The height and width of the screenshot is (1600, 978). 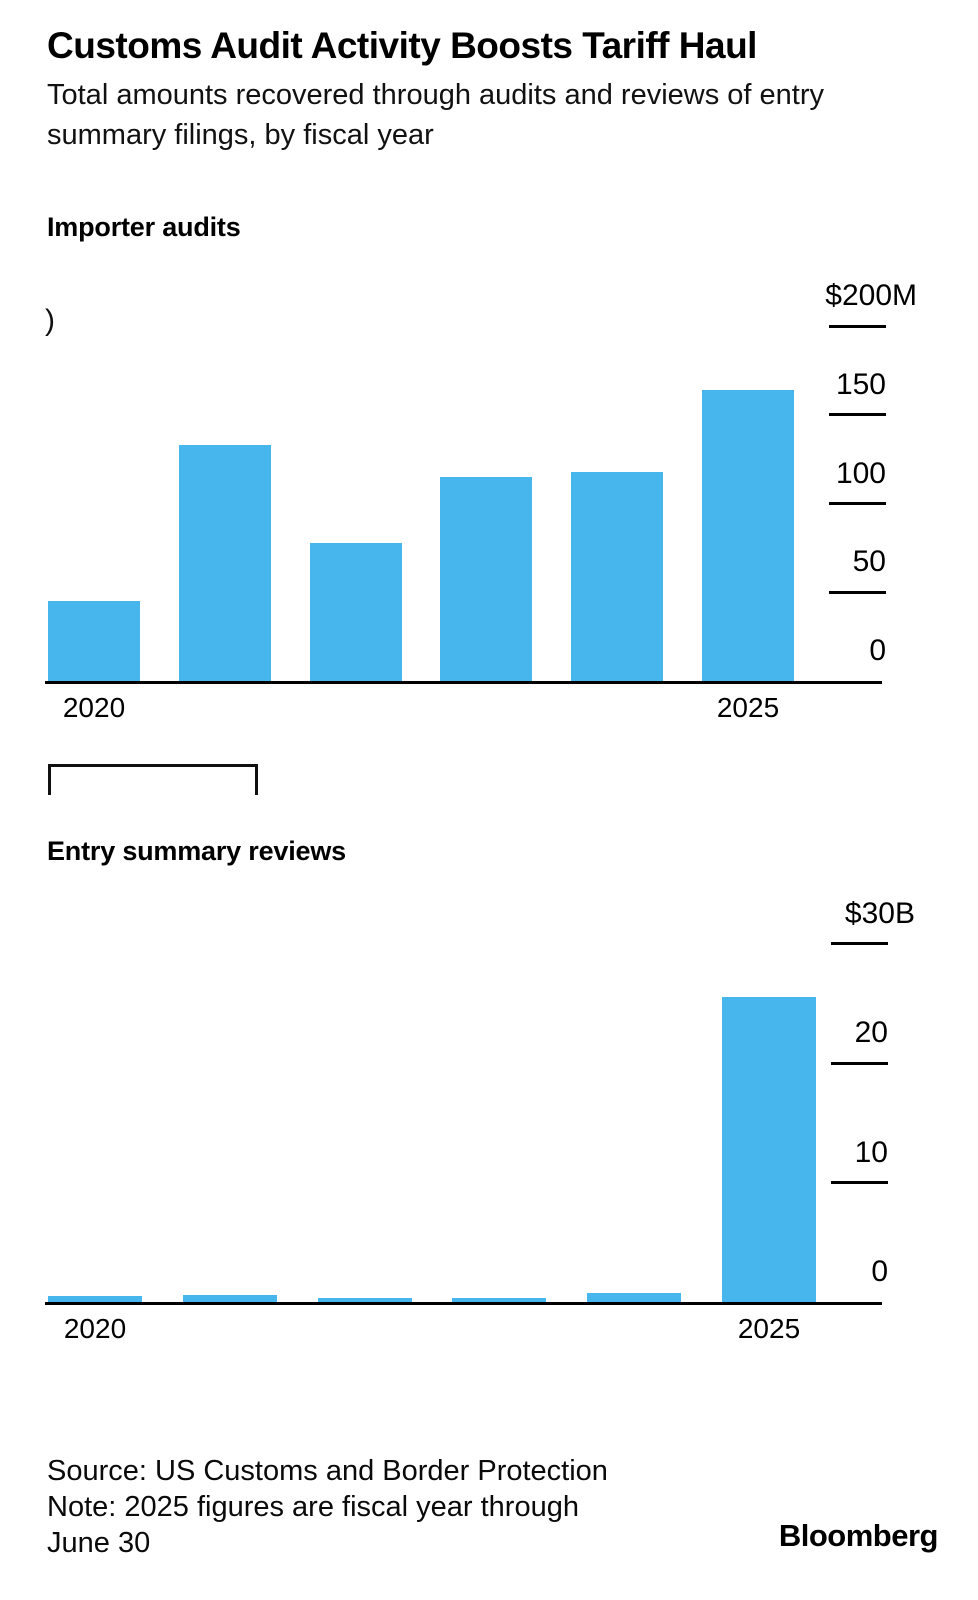 What do you see at coordinates (196, 851) in the screenshot?
I see `section-label-entry-summary-reviews: Entry summary reviews` at bounding box center [196, 851].